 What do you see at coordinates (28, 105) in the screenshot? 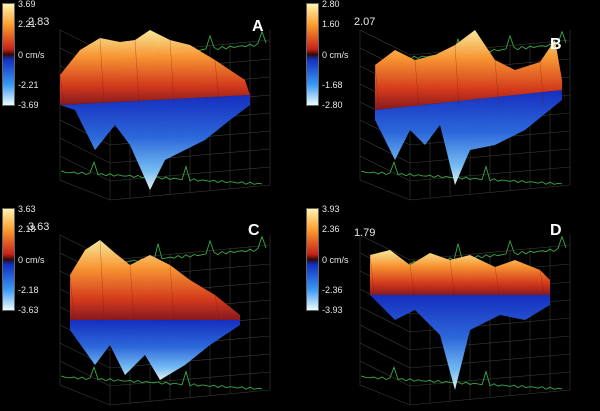
I see `colorbar-label-bottom: -3.69` at bounding box center [28, 105].